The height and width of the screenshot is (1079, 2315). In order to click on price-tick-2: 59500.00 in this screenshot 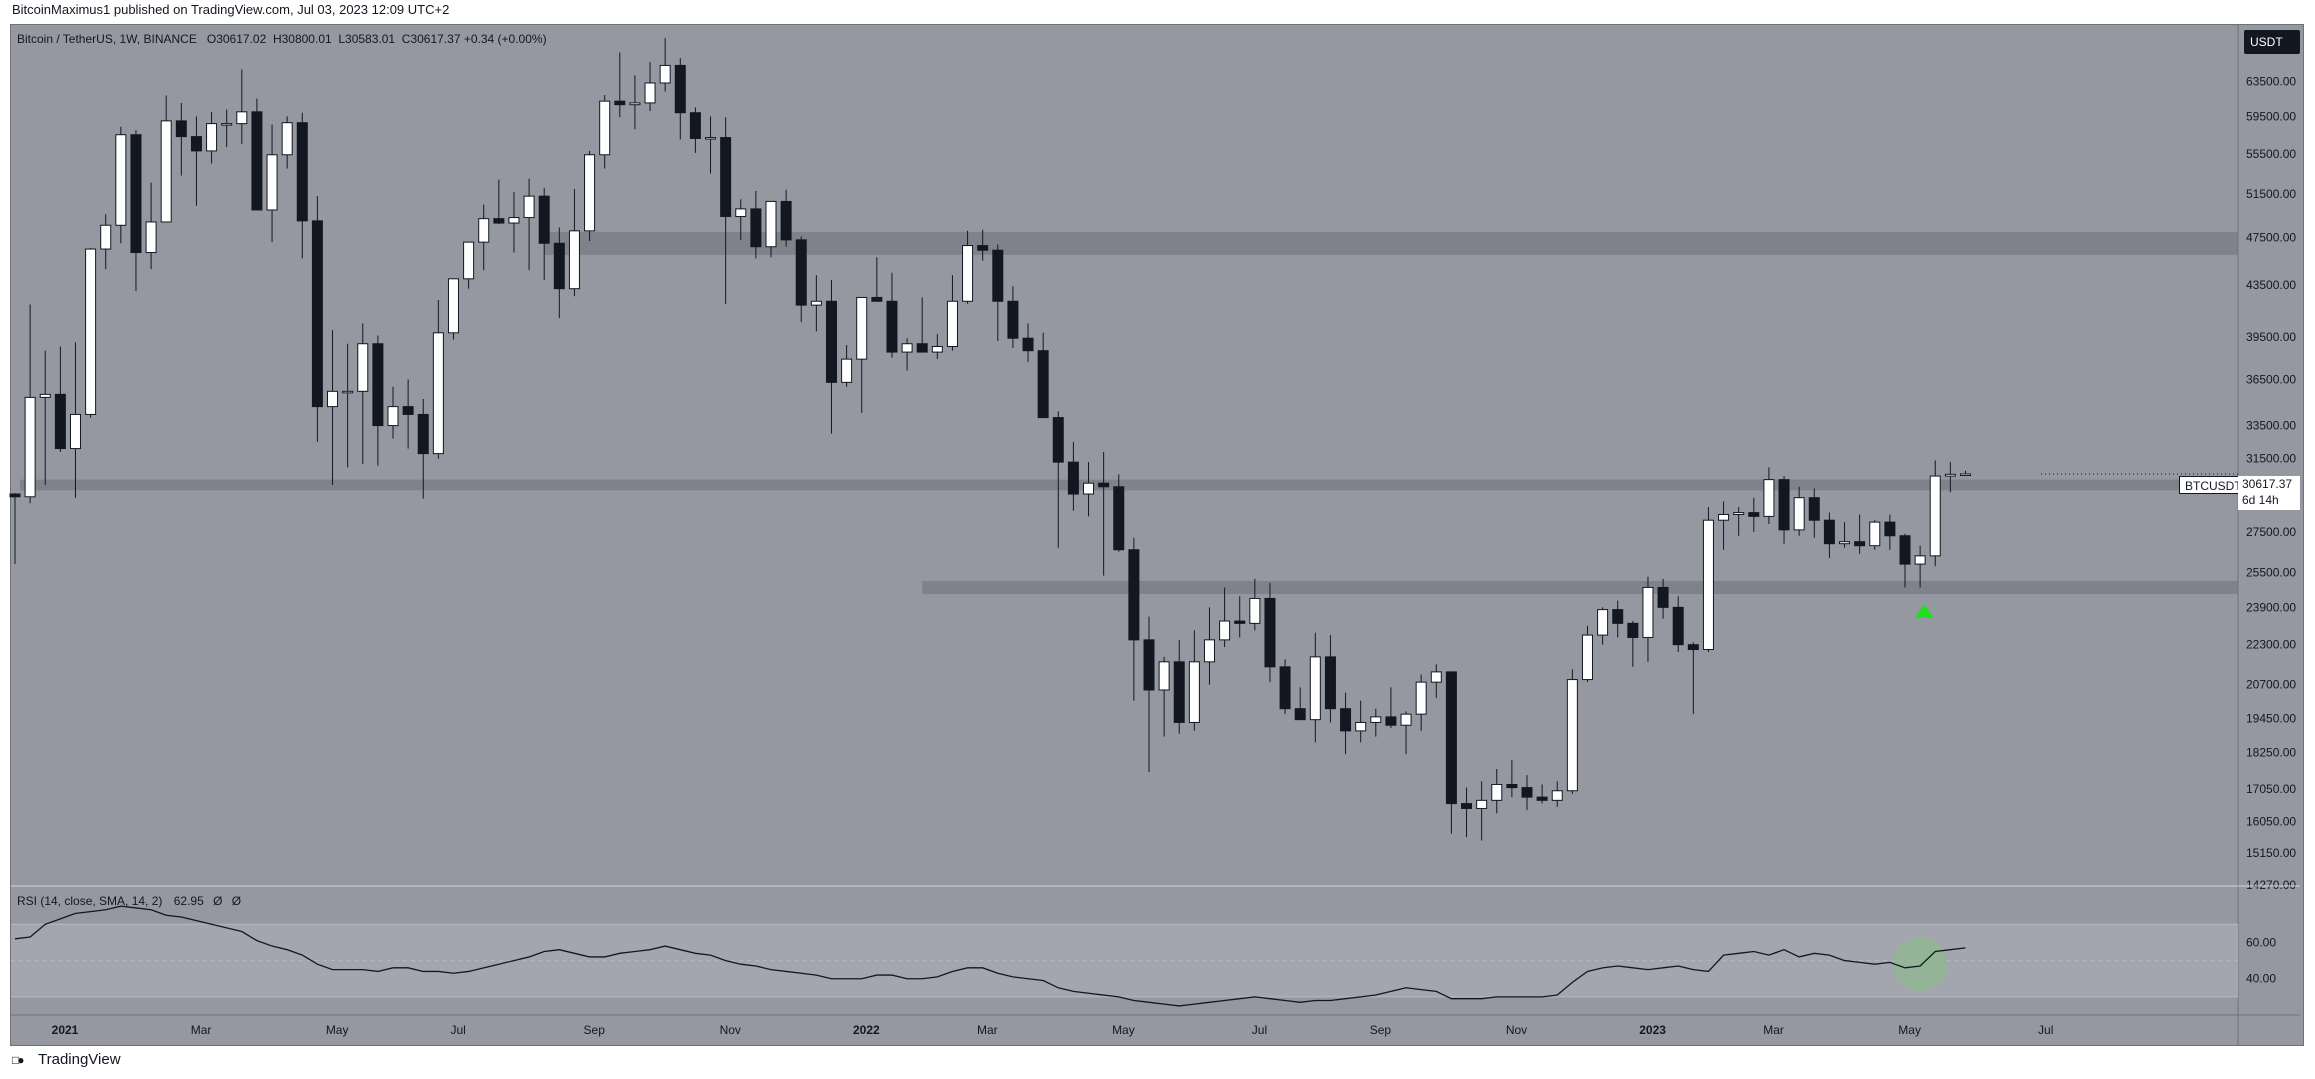, I will do `click(2271, 116)`.